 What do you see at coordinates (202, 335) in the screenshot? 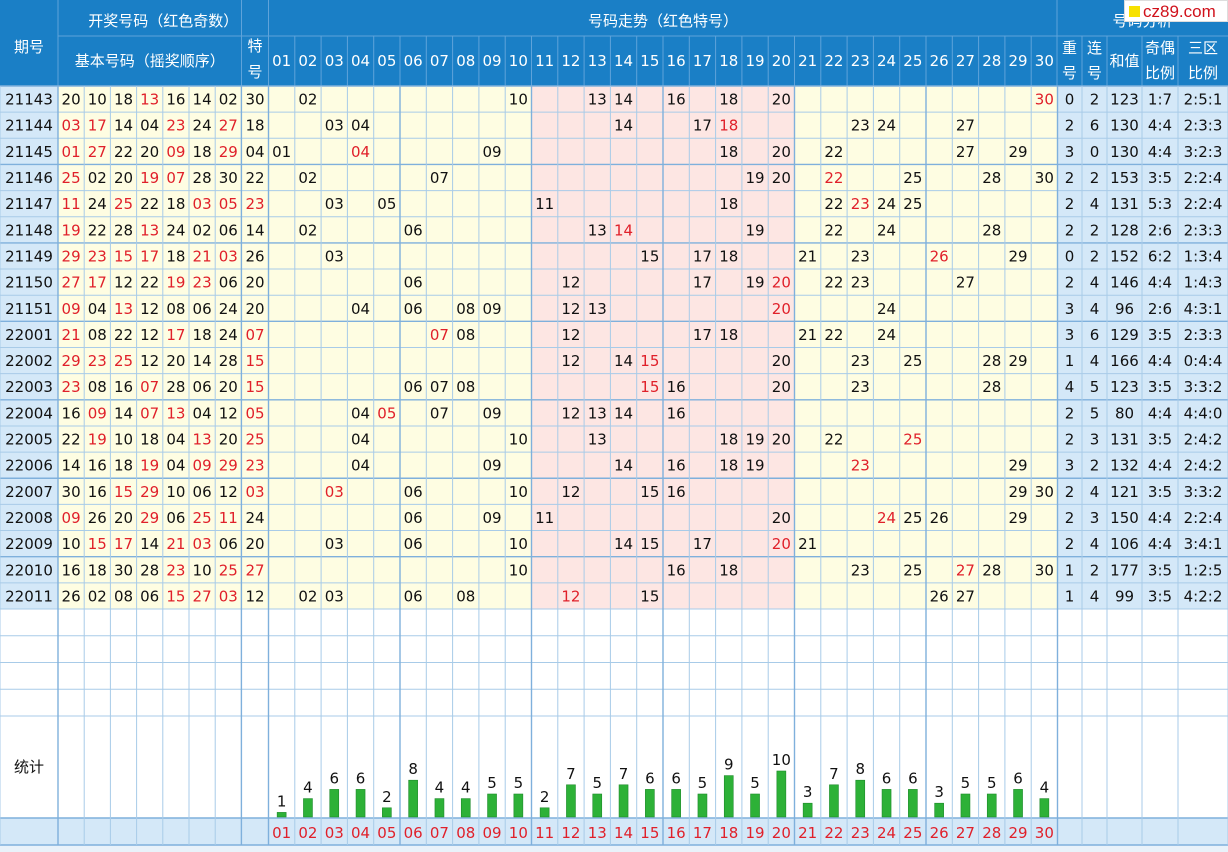
I see `basic-number: 18` at bounding box center [202, 335].